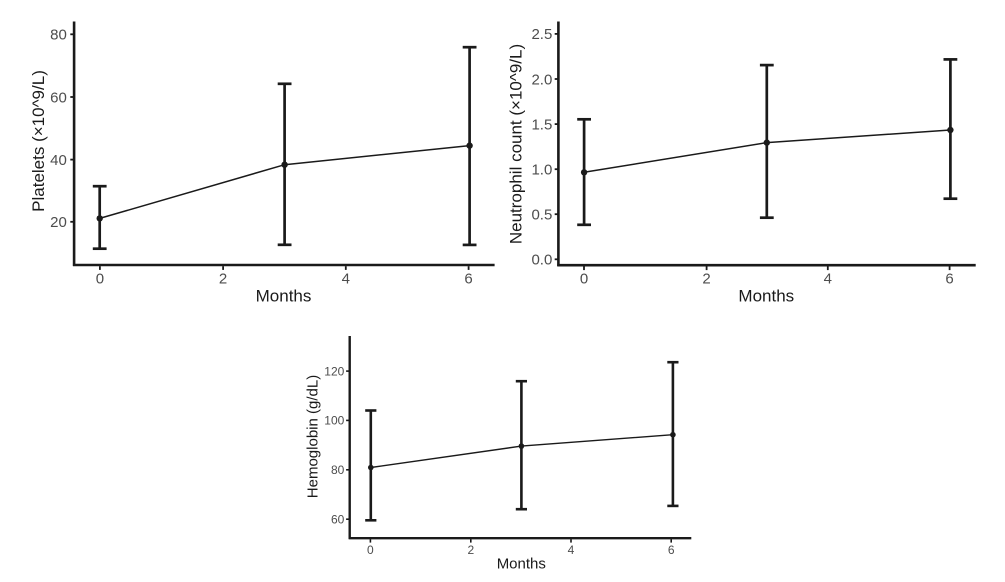 This screenshot has height=582, width=1005. Describe the element at coordinates (334, 421) in the screenshot. I see `svg-text: 100` at that location.